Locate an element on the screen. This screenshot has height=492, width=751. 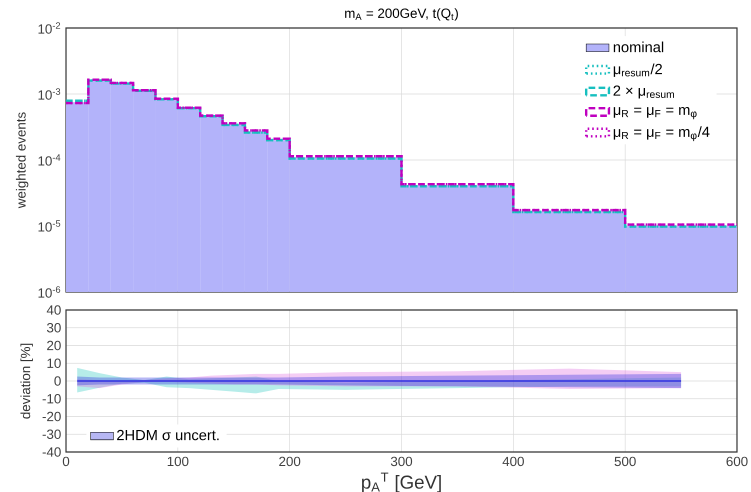
x-tick-label: 300 is located at coordinates (401, 461).